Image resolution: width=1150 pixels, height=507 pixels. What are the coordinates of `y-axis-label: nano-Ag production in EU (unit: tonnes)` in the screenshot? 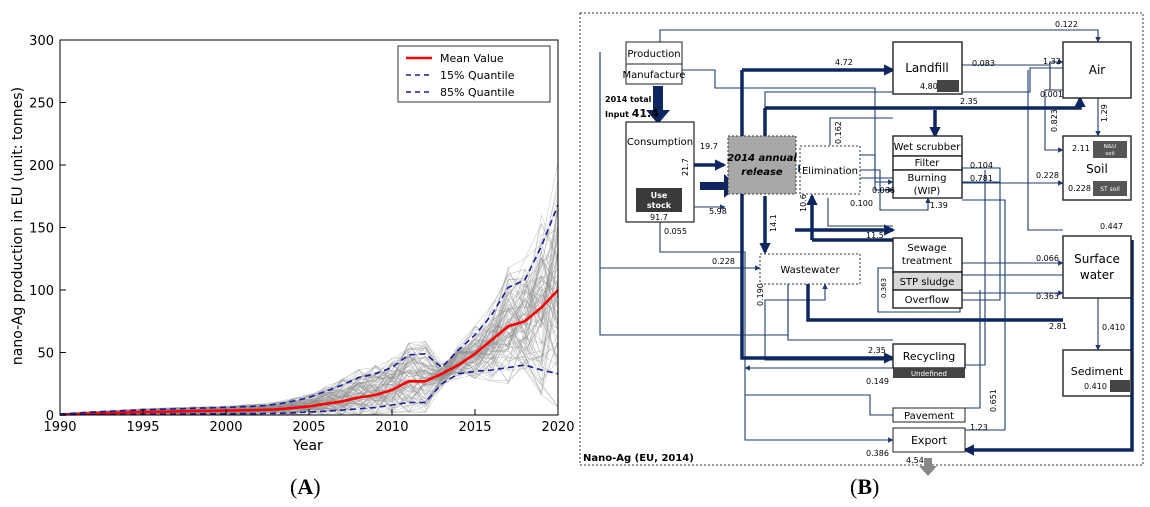 It's located at (18, 226).